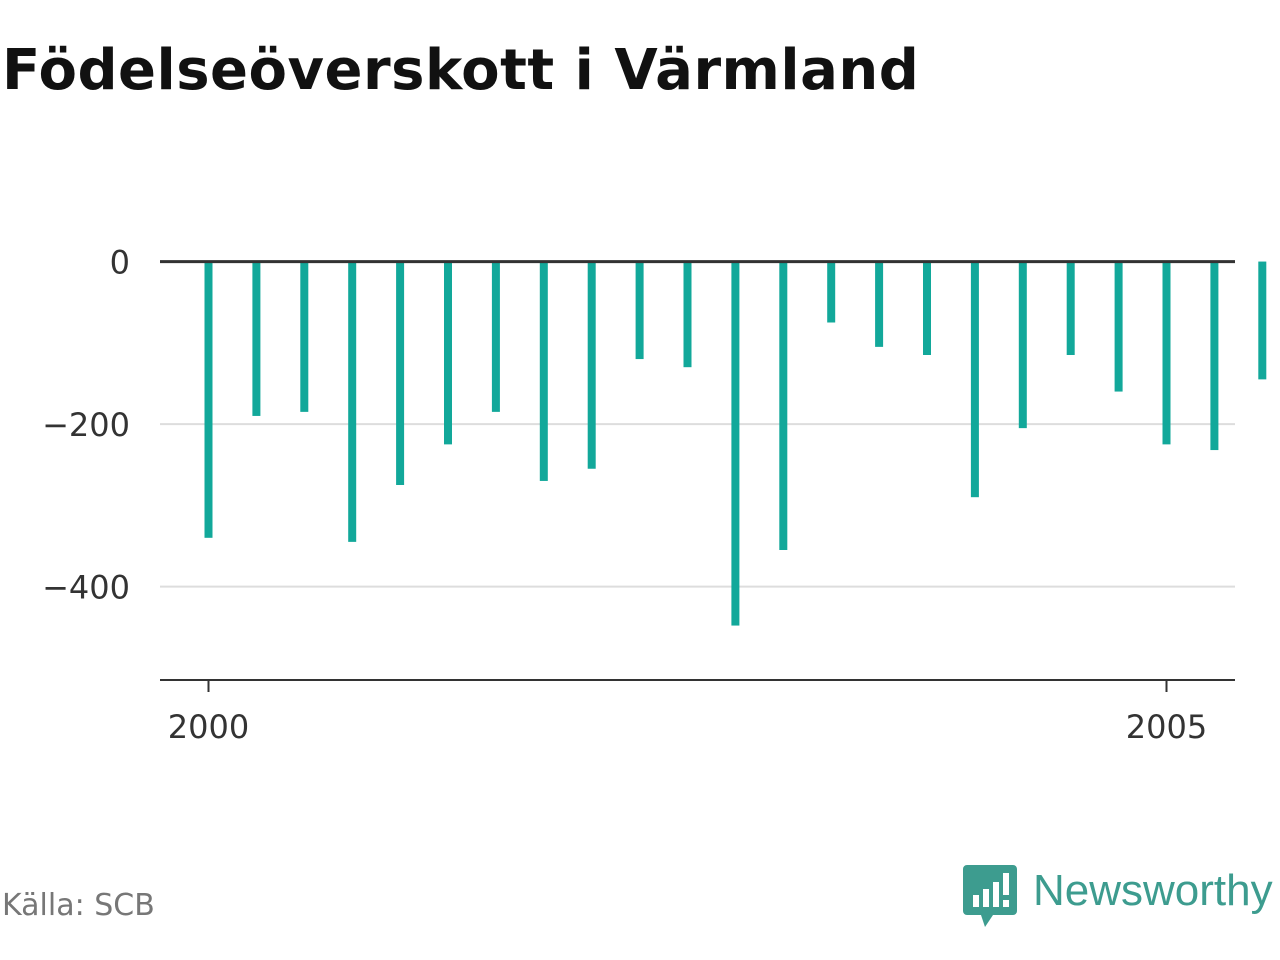 This screenshot has height=960, width=1280. Describe the element at coordinates (1153, 890) in the screenshot. I see `brand-name: Newsworthy` at that location.